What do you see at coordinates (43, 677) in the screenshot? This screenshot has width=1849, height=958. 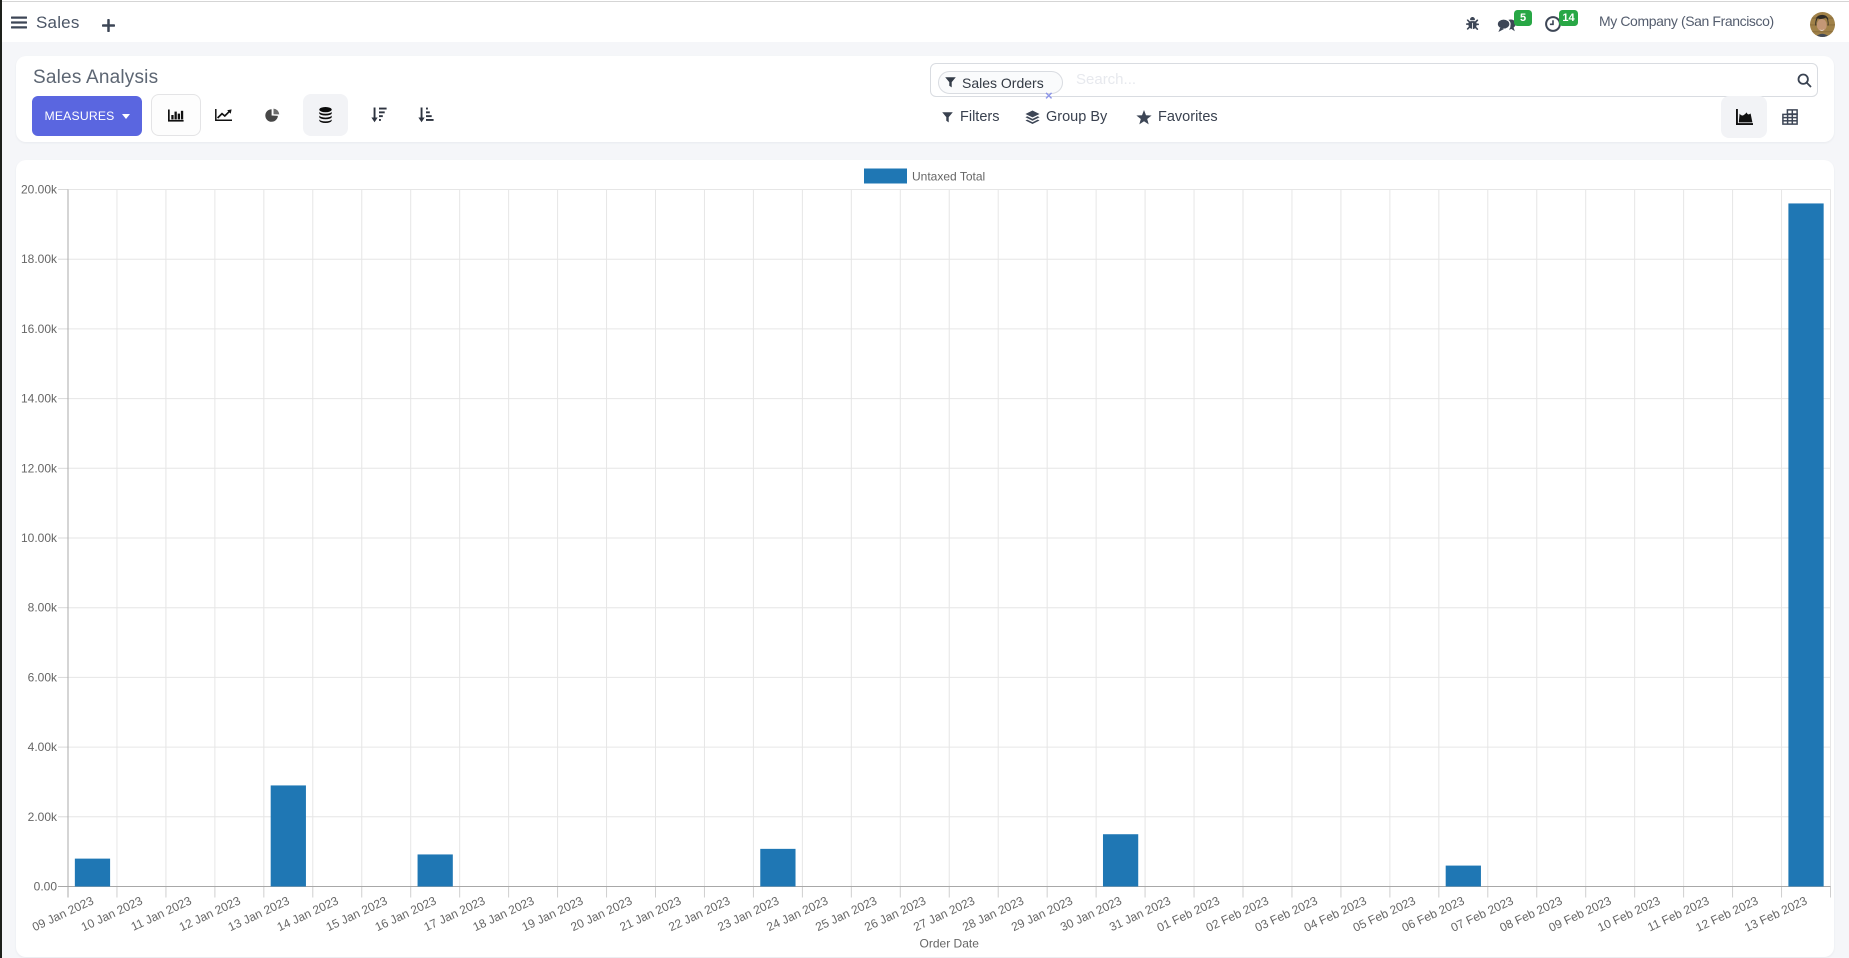 I see `svg-text: 6.00k` at bounding box center [43, 677].